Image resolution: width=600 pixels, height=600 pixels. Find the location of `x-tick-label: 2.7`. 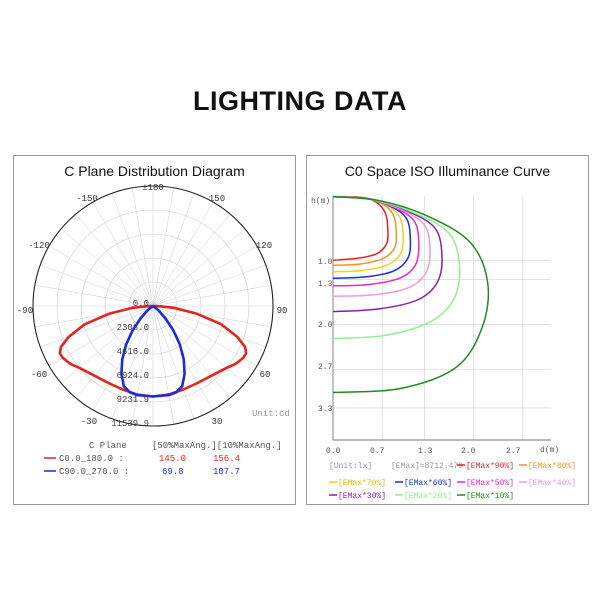

x-tick-label: 2.7 is located at coordinates (513, 451).